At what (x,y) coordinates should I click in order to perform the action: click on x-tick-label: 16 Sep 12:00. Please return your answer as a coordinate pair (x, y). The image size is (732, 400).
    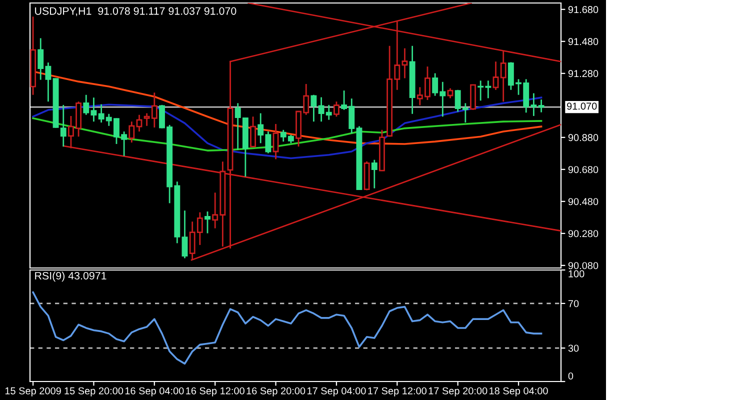
    Looking at the image, I should click on (215, 391).